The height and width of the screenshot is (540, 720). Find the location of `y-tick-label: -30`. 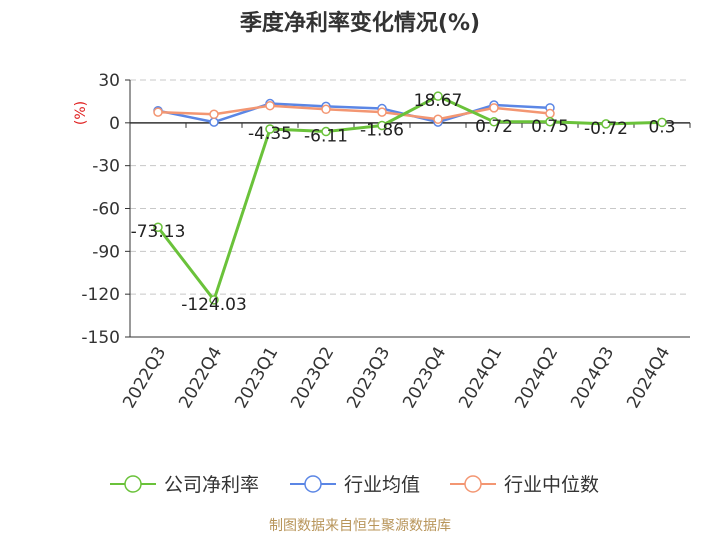

y-tick-label: -30 is located at coordinates (106, 167).